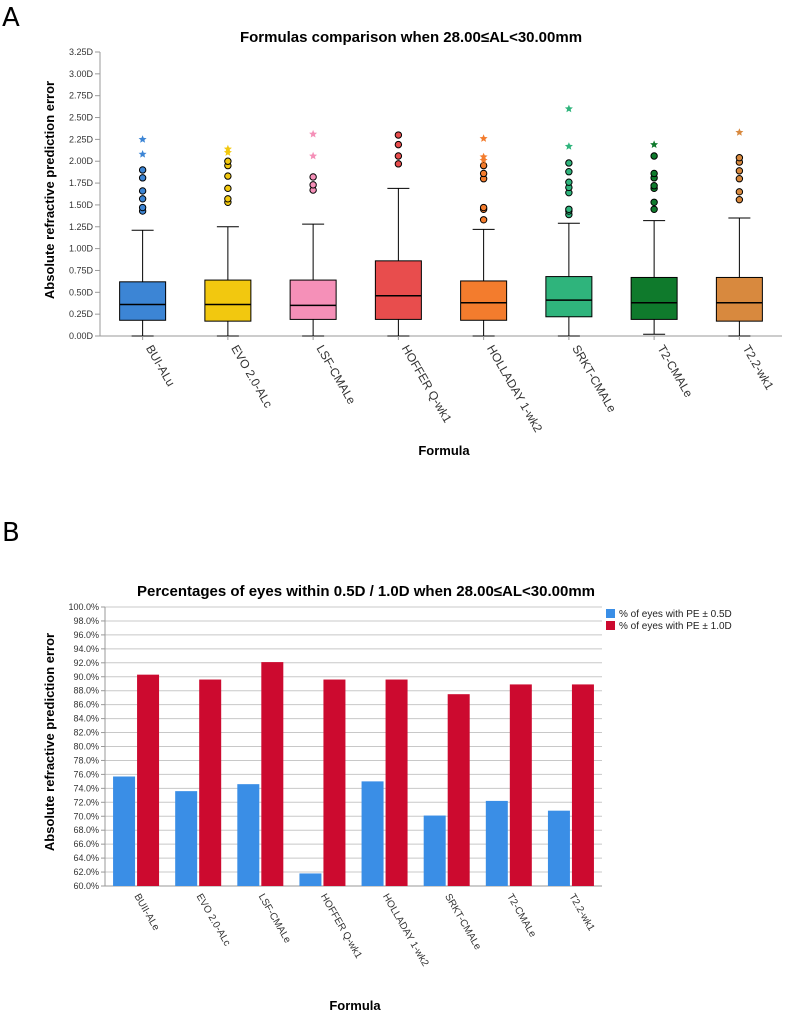 This screenshot has height=1013, width=789. What do you see at coordinates (86, 705) in the screenshot?
I see `chart-b-y-tick-label: 86.0%` at bounding box center [86, 705].